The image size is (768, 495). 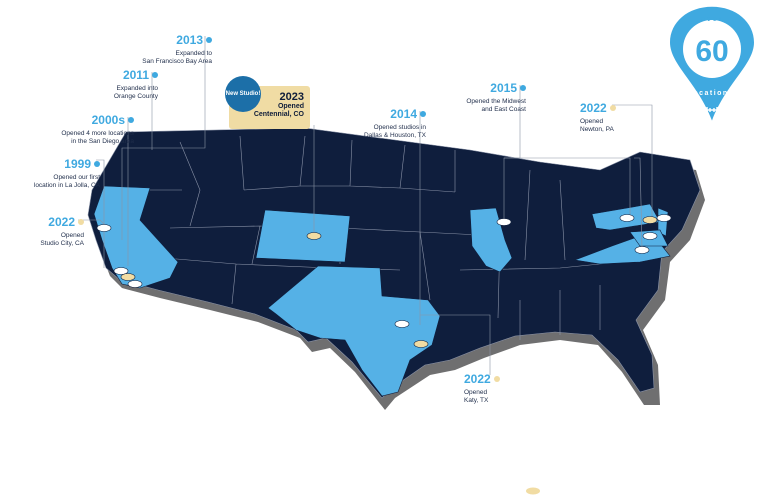 What do you see at coordinates (290, 106) in the screenshot?
I see `callout-line1: Opened` at bounding box center [290, 106].